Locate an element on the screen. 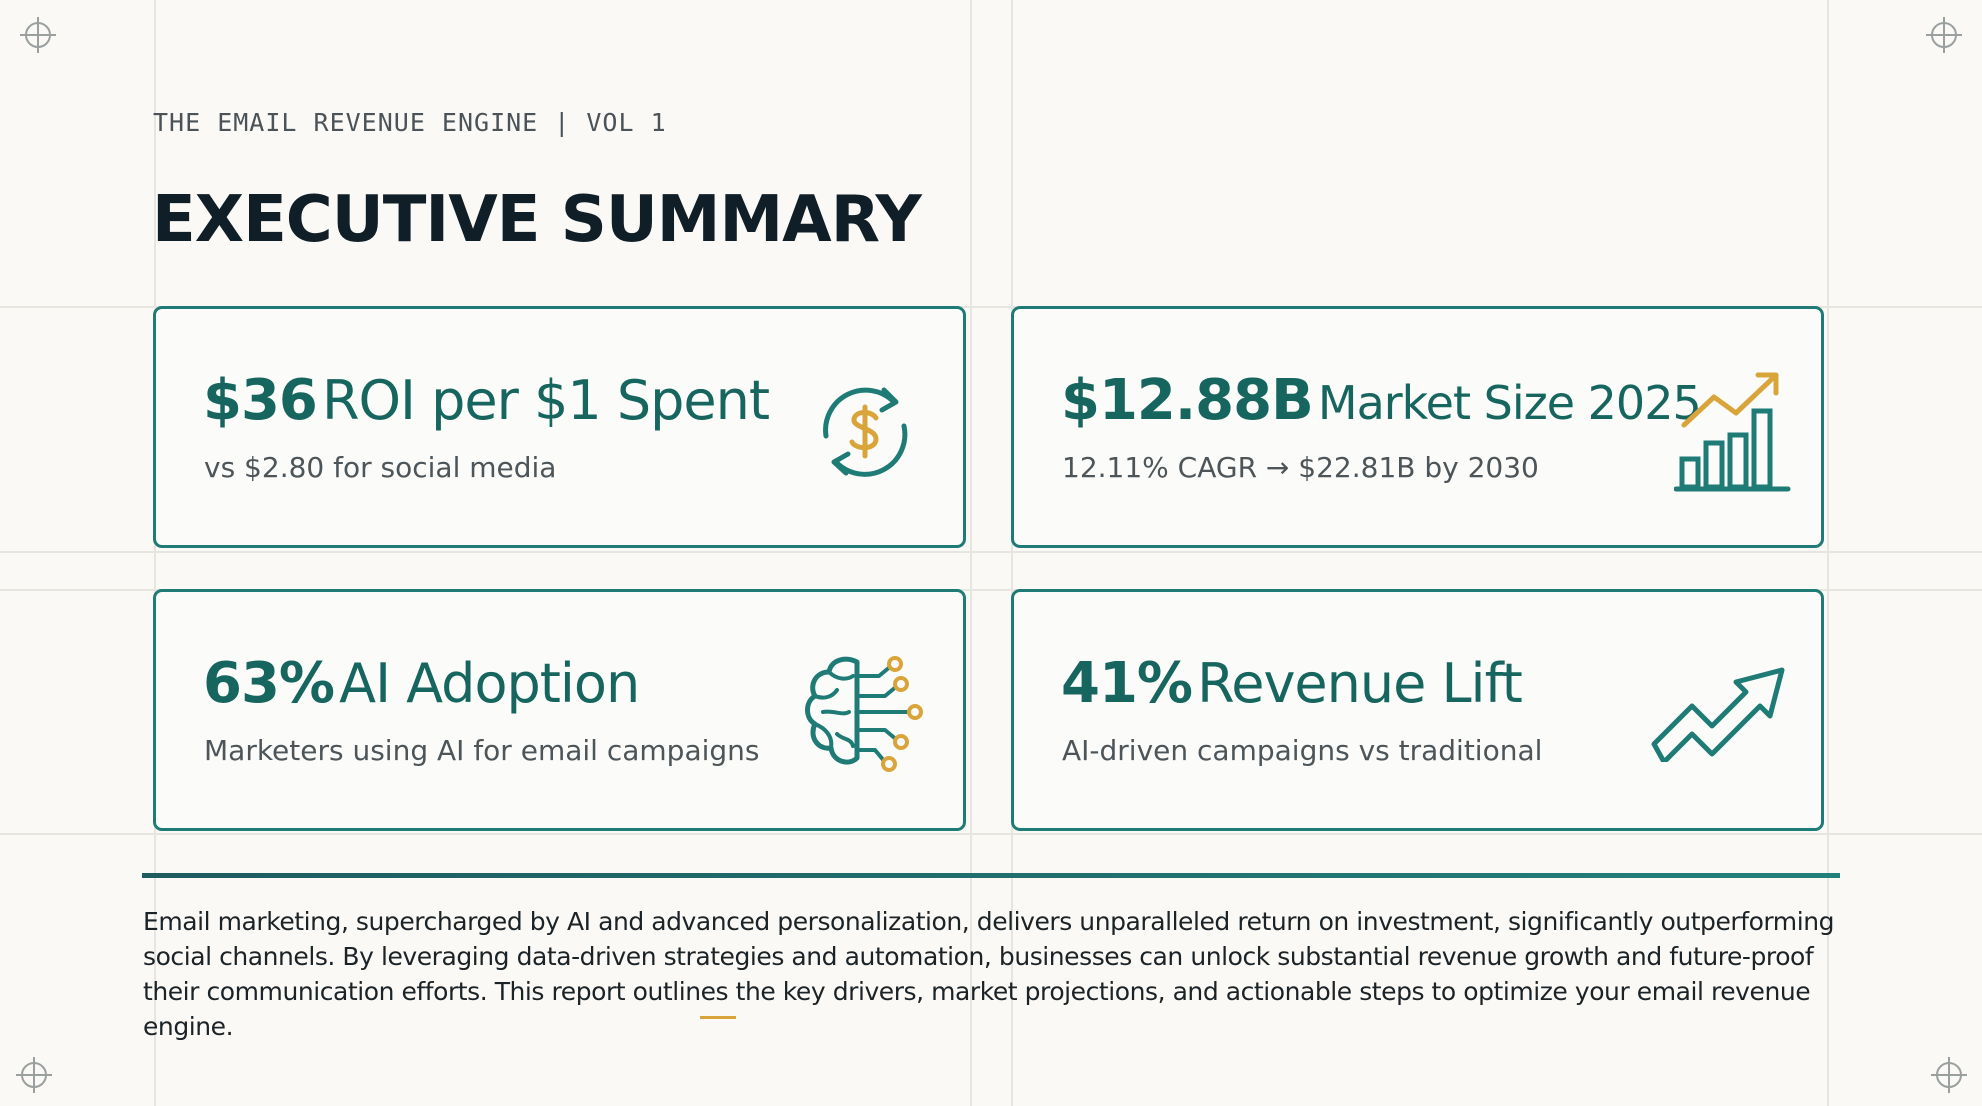  card-stat-value: 41% is located at coordinates (1127, 683).